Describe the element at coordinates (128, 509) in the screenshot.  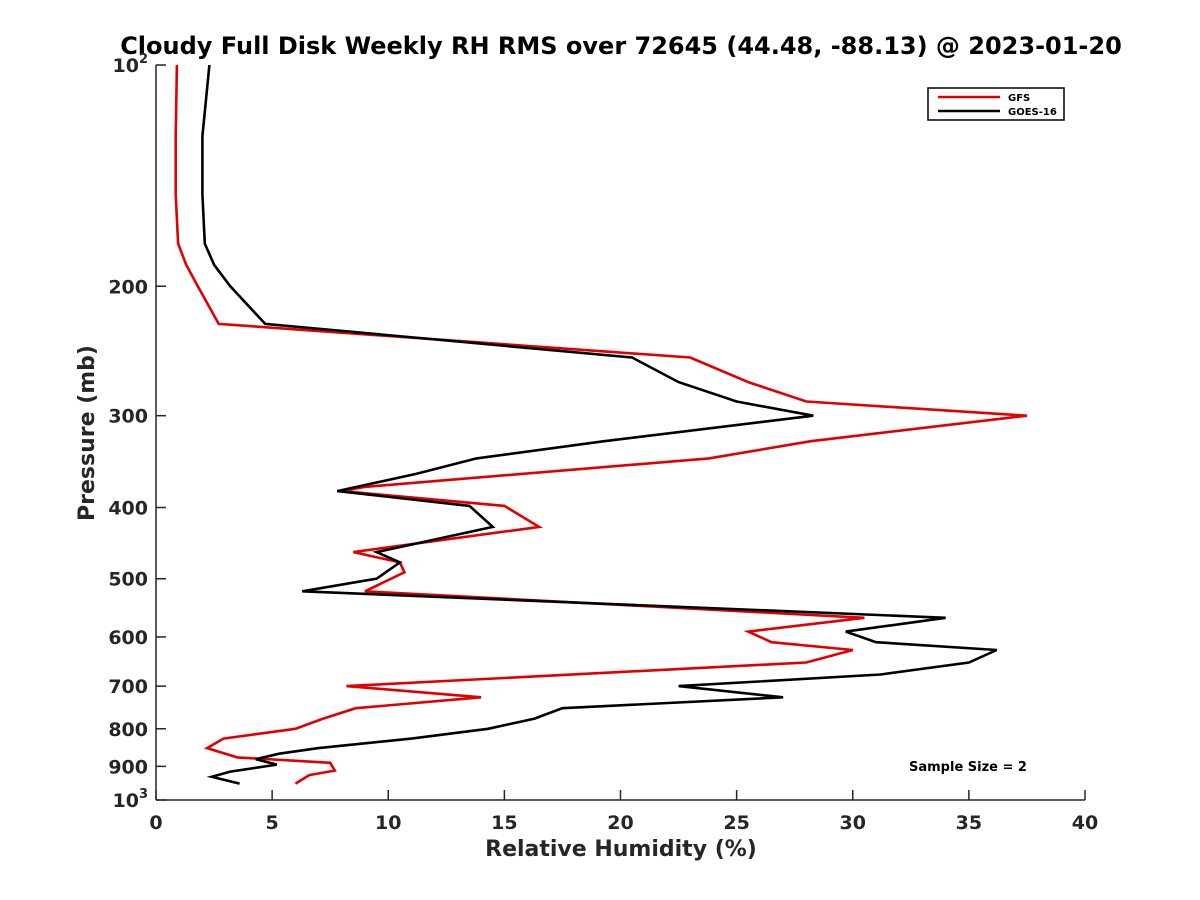
I see `y-tick-label: 400` at that location.